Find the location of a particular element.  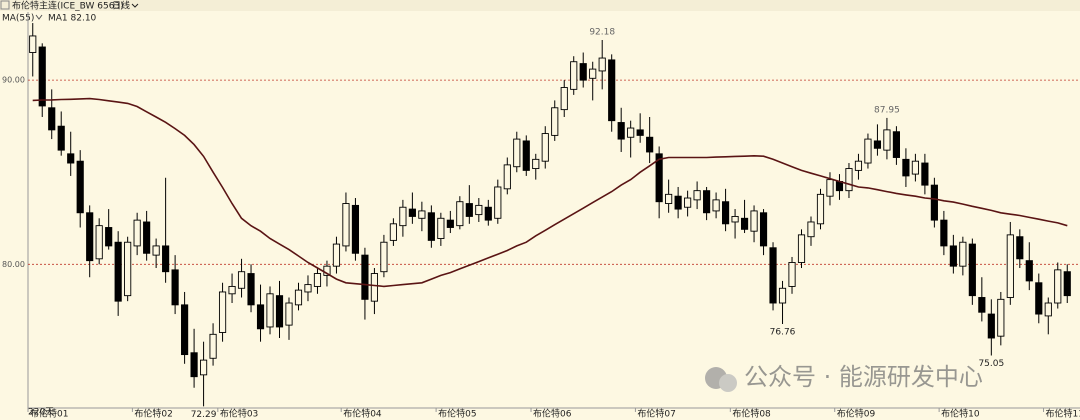

x-tick-label: 布伦特01 is located at coordinates (49, 414).